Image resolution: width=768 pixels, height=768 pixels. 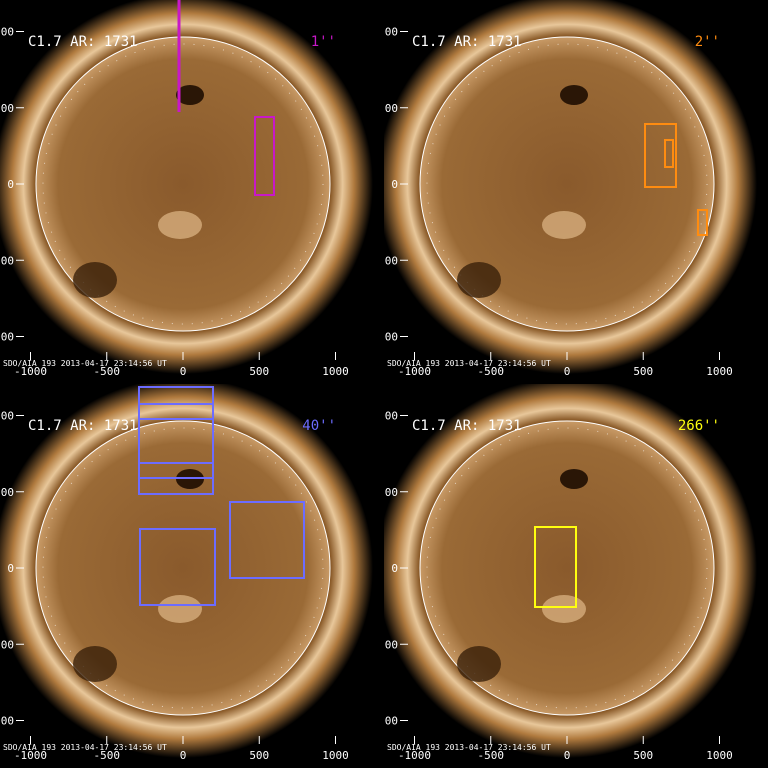 I want to click on panel-tag: 2'', so click(x=707, y=42).